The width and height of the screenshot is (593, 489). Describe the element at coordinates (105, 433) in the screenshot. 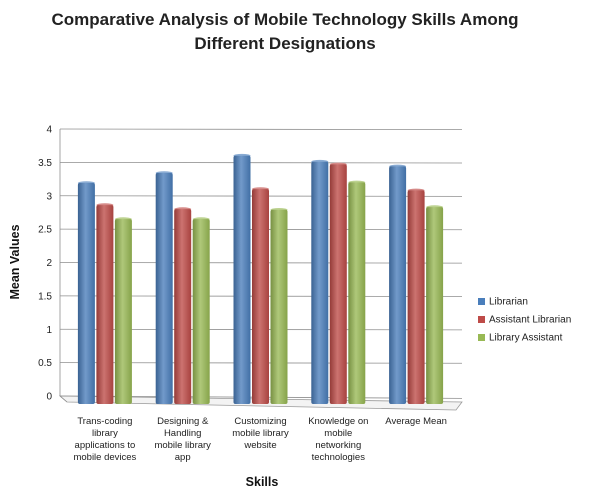

I see `x-tick-label: library` at that location.